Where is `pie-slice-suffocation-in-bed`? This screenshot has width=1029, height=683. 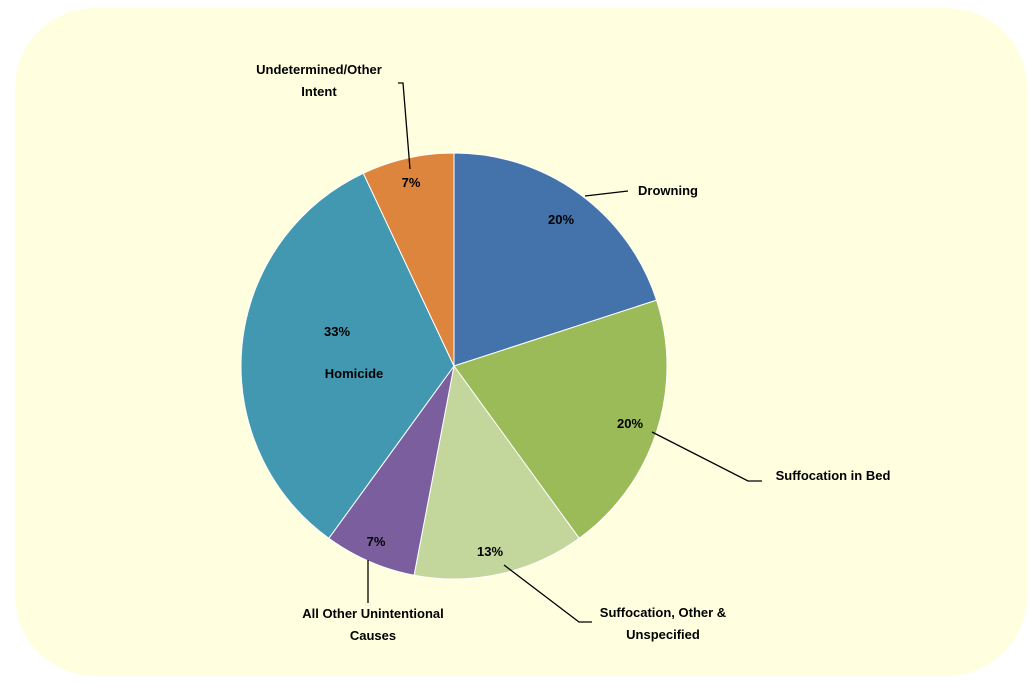 pie-slice-suffocation-in-bed is located at coordinates (560, 419).